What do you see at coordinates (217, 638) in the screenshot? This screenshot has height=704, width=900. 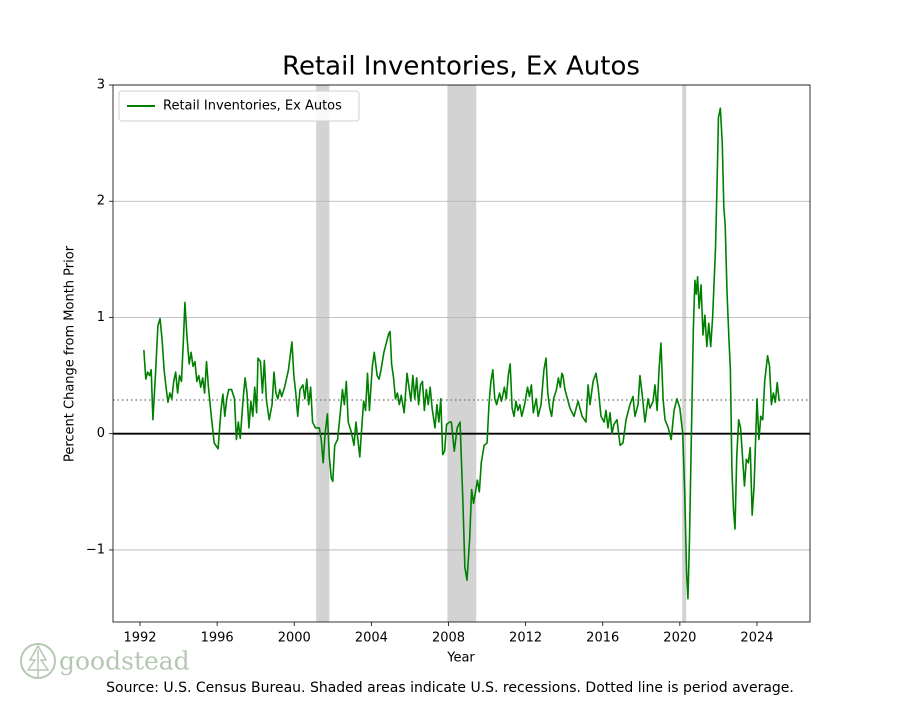 I see `x-tick-label: 1996` at bounding box center [217, 638].